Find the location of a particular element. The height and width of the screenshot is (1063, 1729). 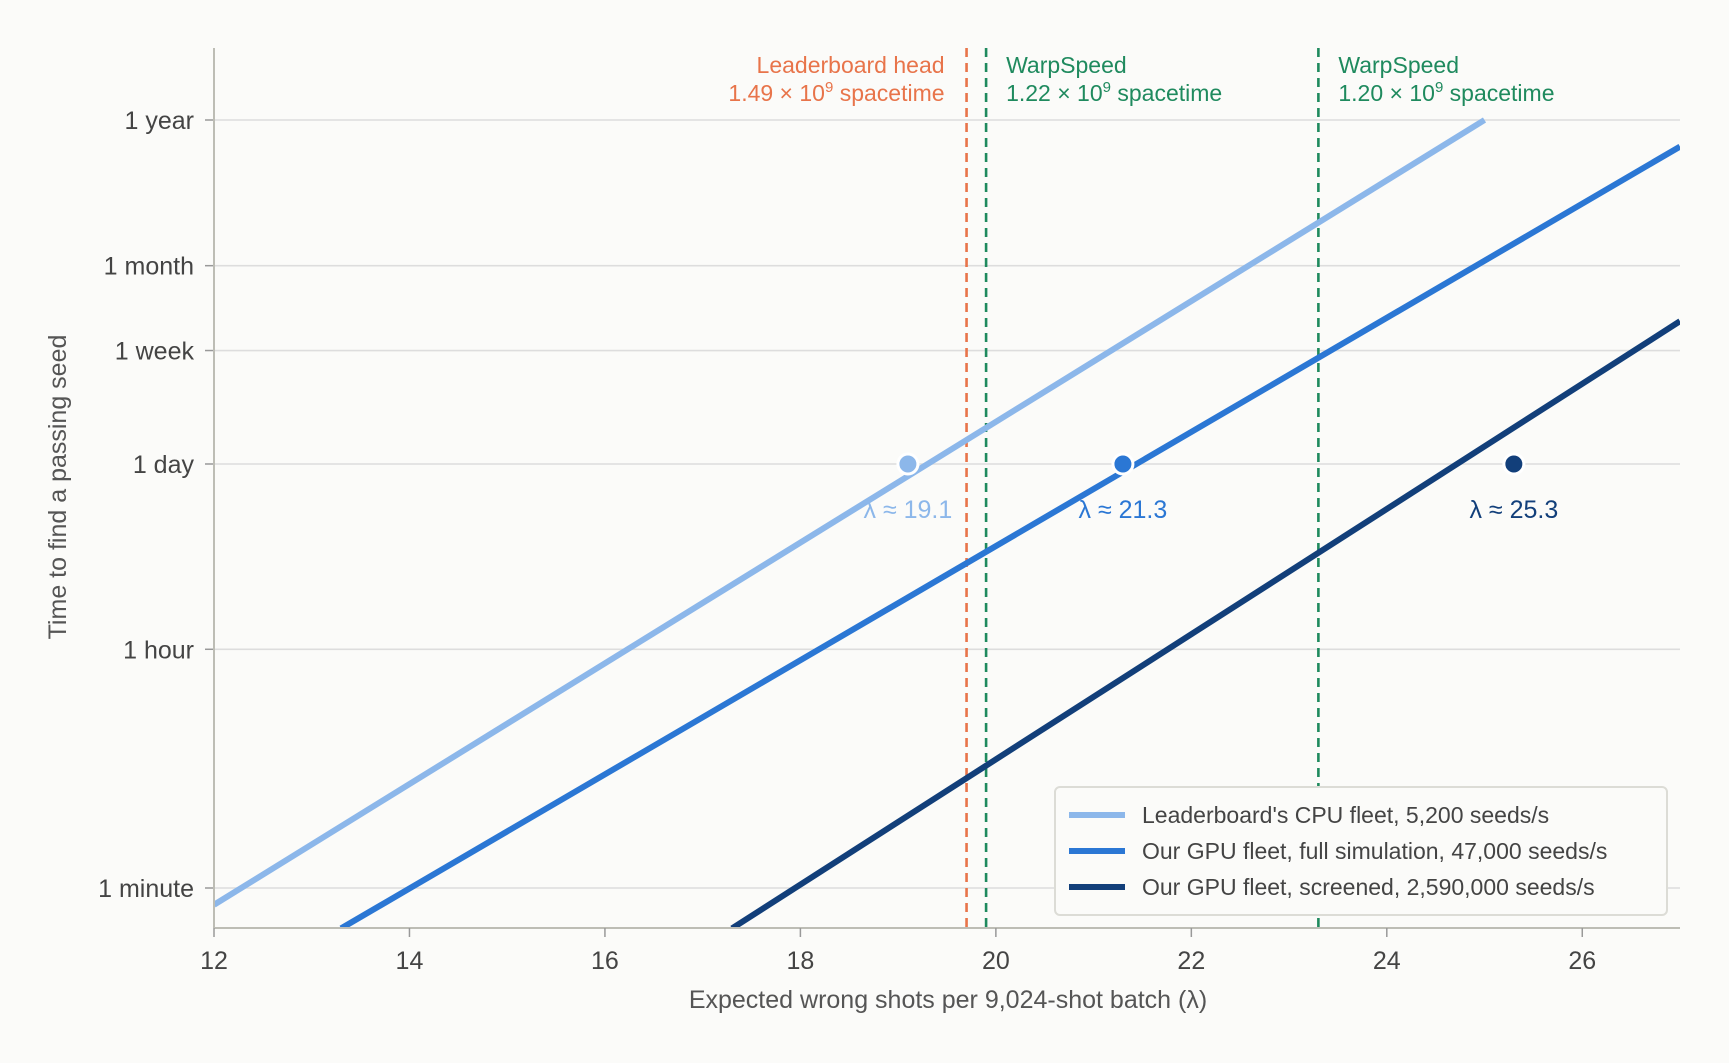

reference-line-value: 1.22 × 109 spacetime is located at coordinates (1114, 92).